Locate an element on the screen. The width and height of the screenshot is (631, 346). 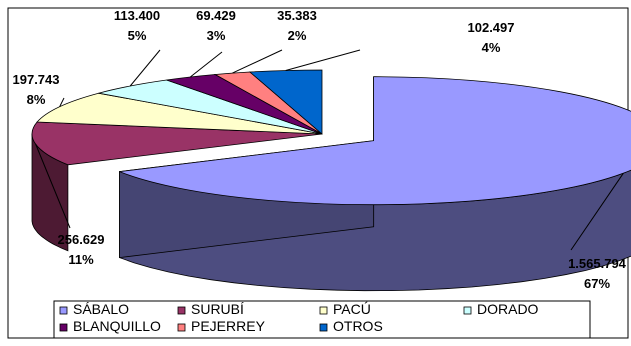
data-label-percent-blanquillo: 3% is located at coordinates (216, 35).